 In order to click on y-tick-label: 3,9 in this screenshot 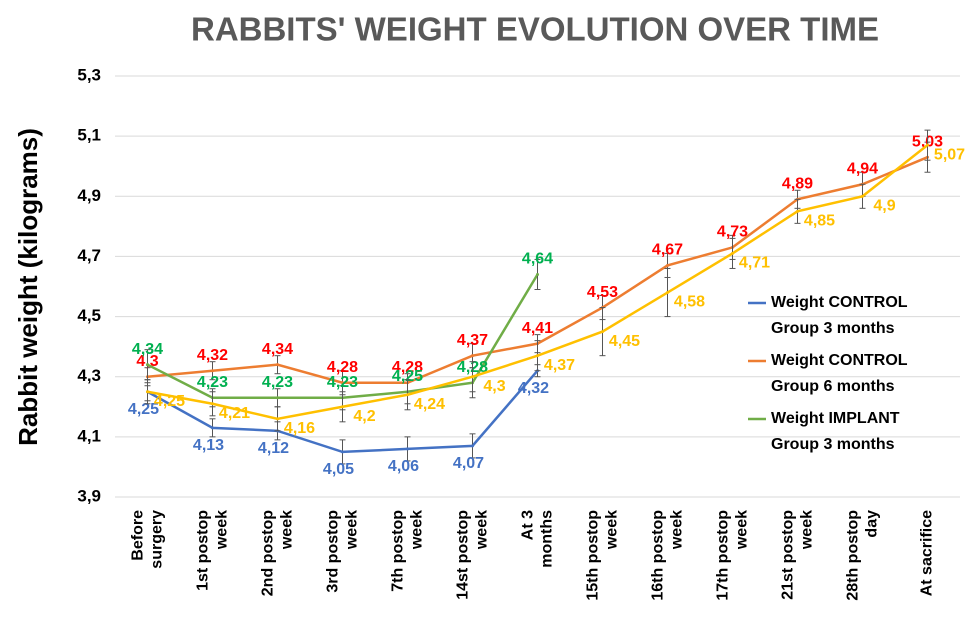, I will do `click(89, 495)`.